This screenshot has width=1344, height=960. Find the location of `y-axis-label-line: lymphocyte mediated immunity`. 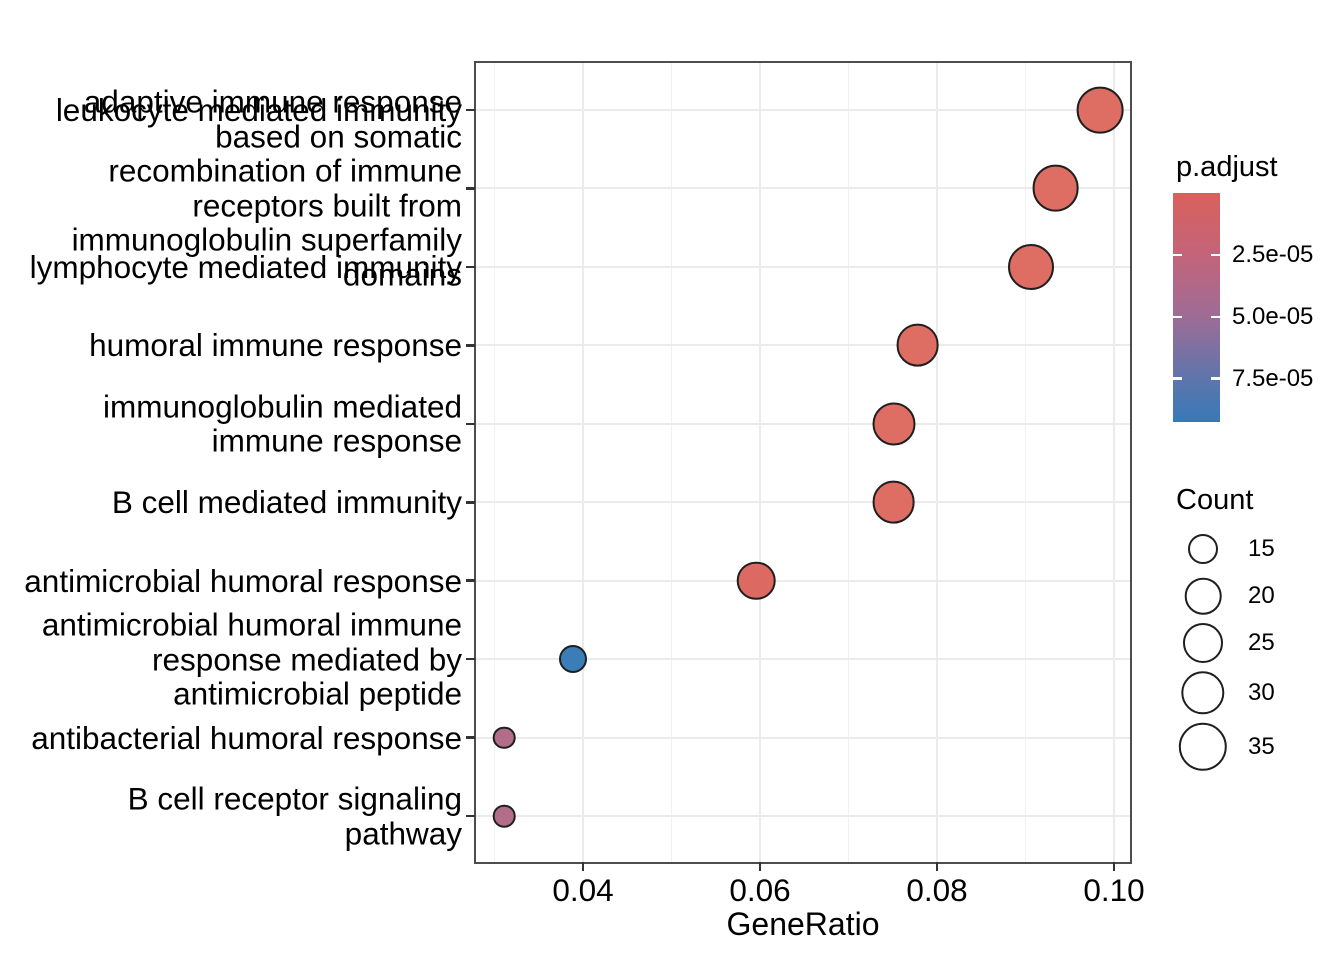

y-axis-label-line: lymphocyte mediated immunity is located at coordinates (245, 266).